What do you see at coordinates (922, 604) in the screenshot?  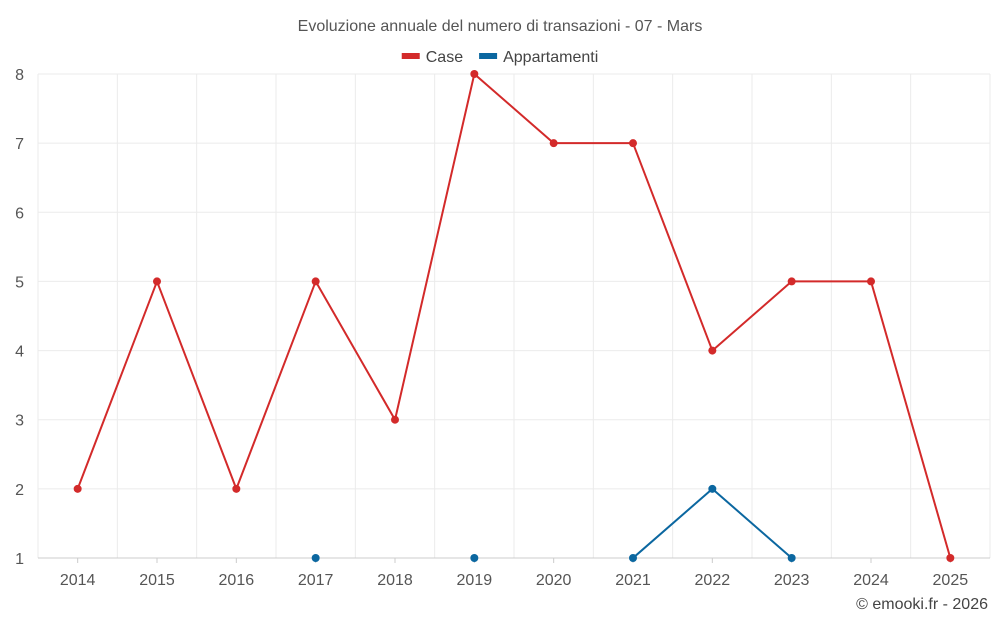 I see `credit-text: © emooki.fr - 2026` at bounding box center [922, 604].